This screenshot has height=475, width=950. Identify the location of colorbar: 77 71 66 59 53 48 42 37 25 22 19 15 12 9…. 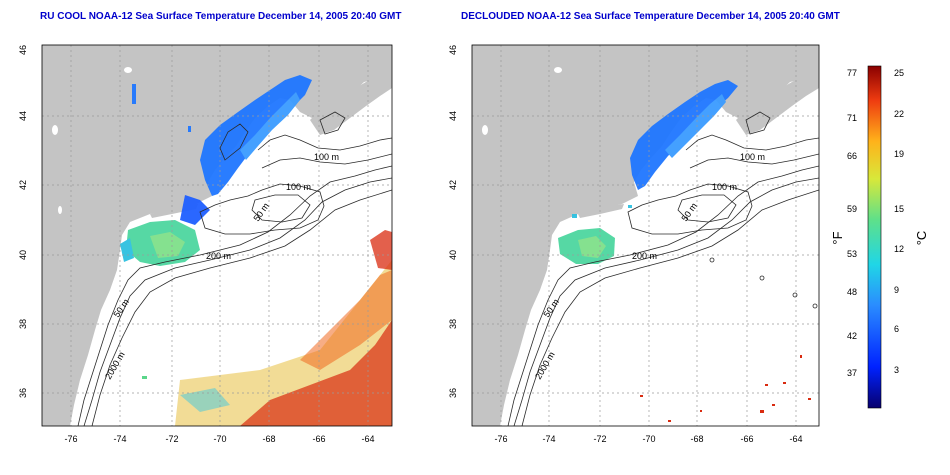
(879, 237).